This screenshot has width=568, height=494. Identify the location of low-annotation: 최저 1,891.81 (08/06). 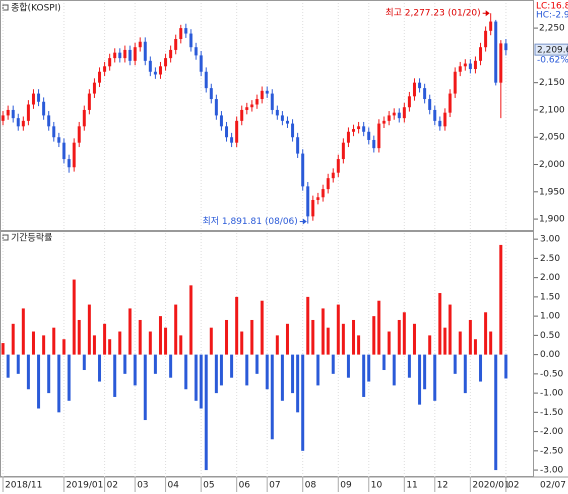
(249, 221).